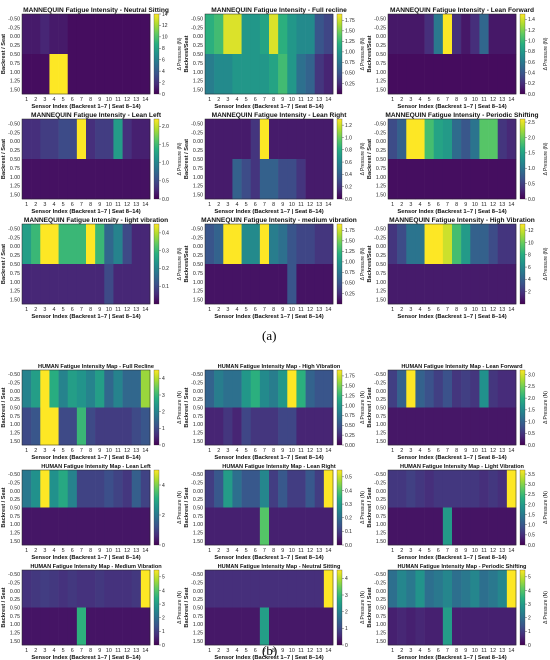  I want to click on colorbar-tick-label: 5, so click(163, 578).